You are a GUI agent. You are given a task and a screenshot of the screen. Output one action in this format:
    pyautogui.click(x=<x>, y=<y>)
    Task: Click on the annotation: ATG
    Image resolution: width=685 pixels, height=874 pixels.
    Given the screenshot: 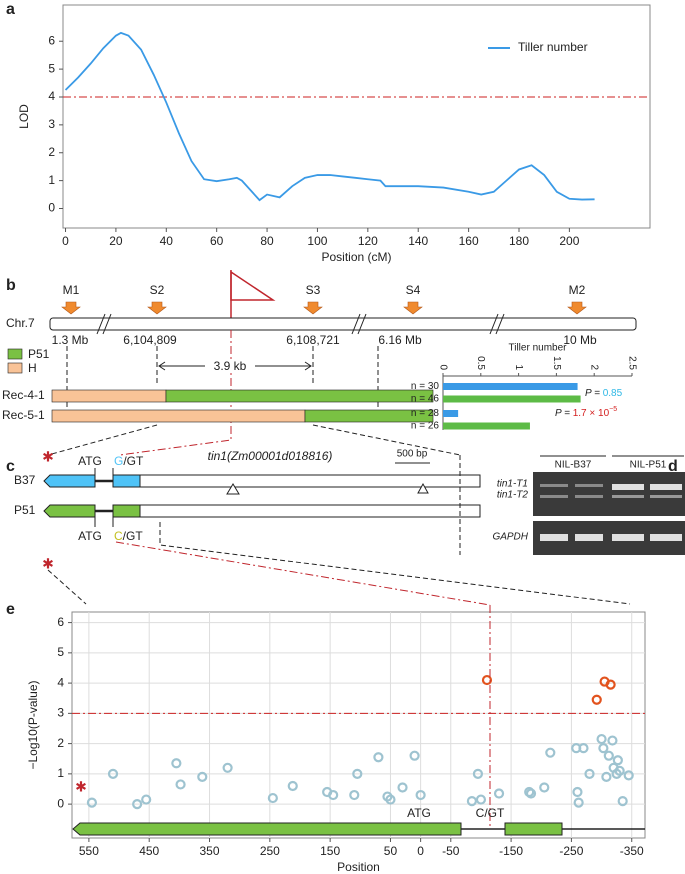 What is the action you would take?
    pyautogui.click(x=419, y=813)
    